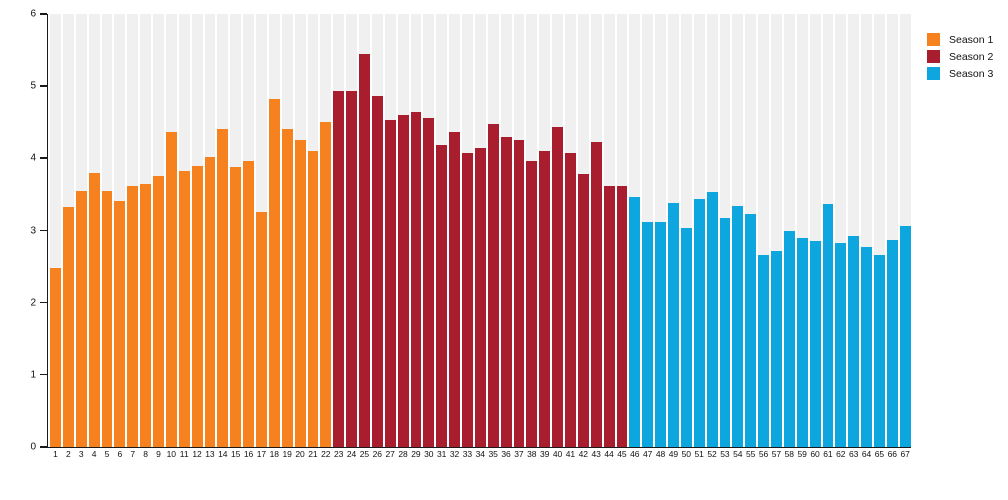 This screenshot has height=500, width=1008. What do you see at coordinates (197, 454) in the screenshot?
I see `x-axis-tick-label: 12` at bounding box center [197, 454].